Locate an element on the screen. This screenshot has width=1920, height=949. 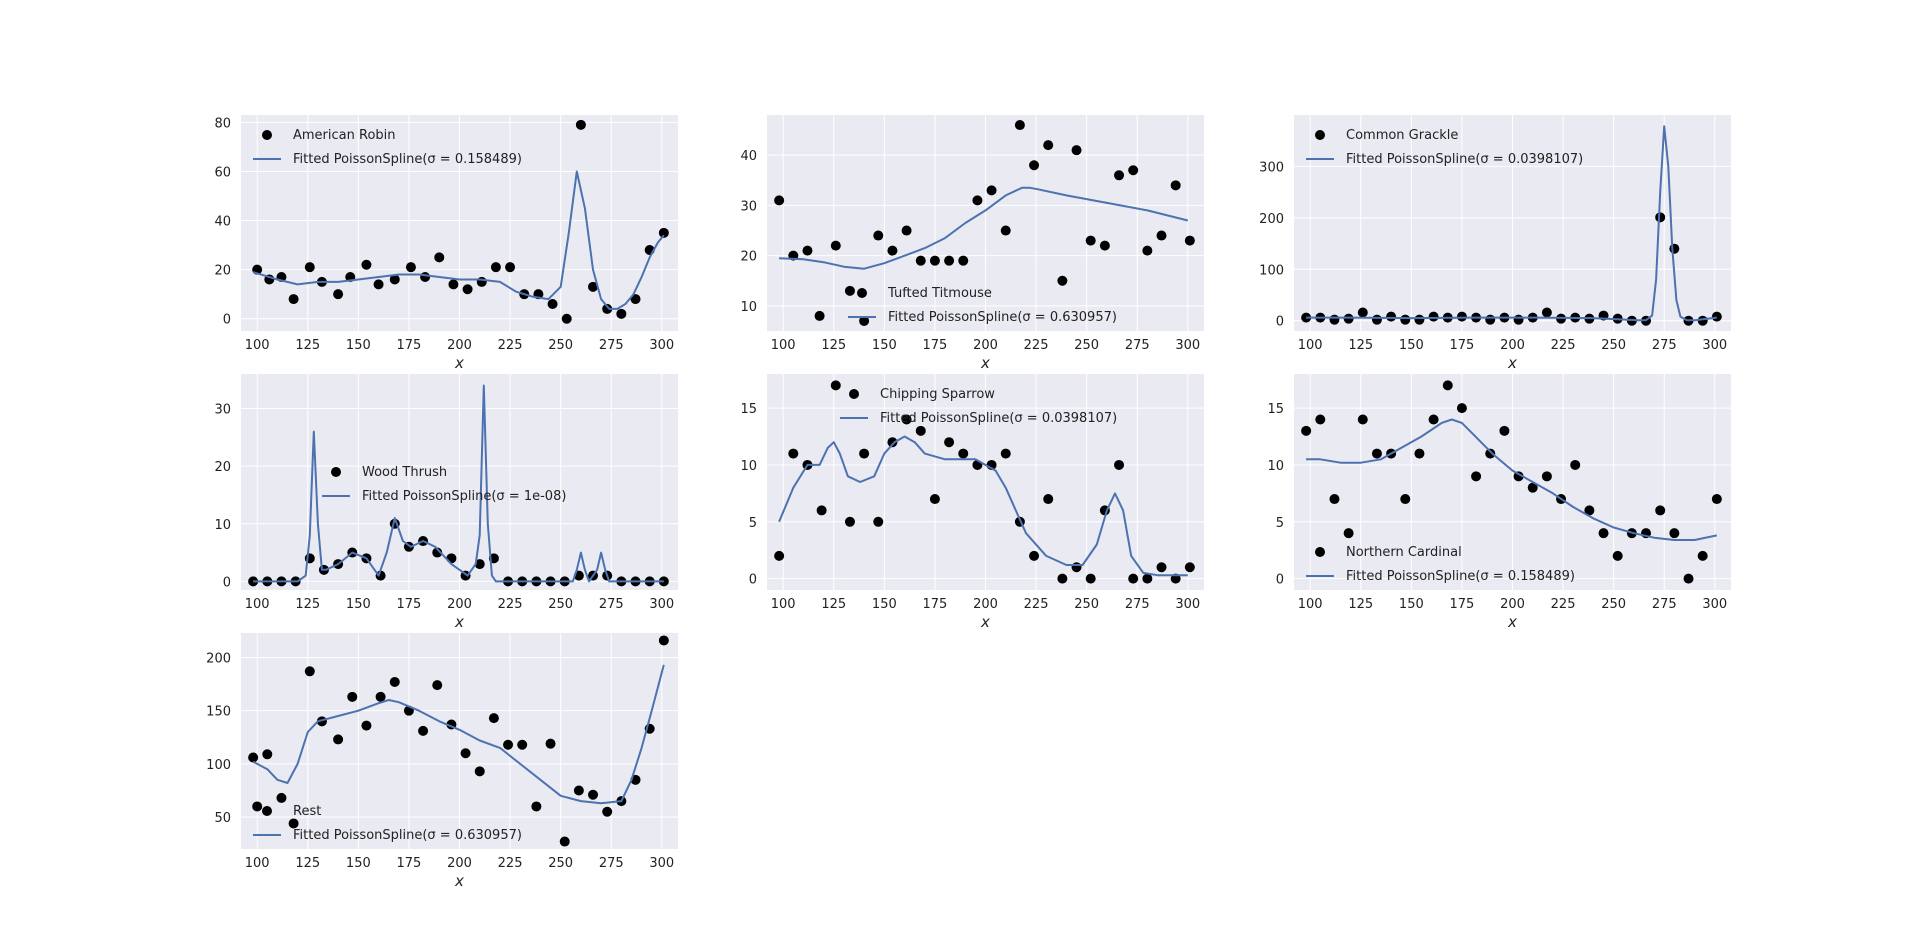
y-tick-label: 20 is located at coordinates (222, 271).